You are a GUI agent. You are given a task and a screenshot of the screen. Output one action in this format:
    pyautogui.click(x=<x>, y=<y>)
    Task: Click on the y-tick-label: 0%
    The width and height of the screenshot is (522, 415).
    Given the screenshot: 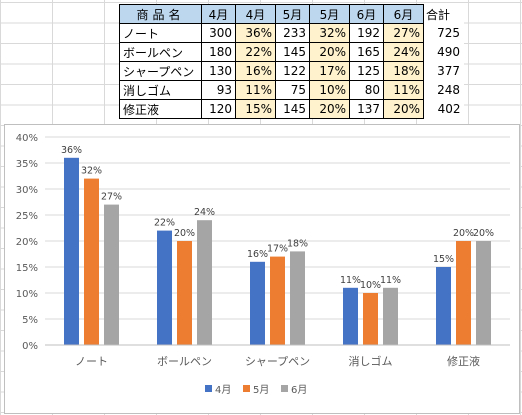 What is the action you would take?
    pyautogui.click(x=30, y=346)
    